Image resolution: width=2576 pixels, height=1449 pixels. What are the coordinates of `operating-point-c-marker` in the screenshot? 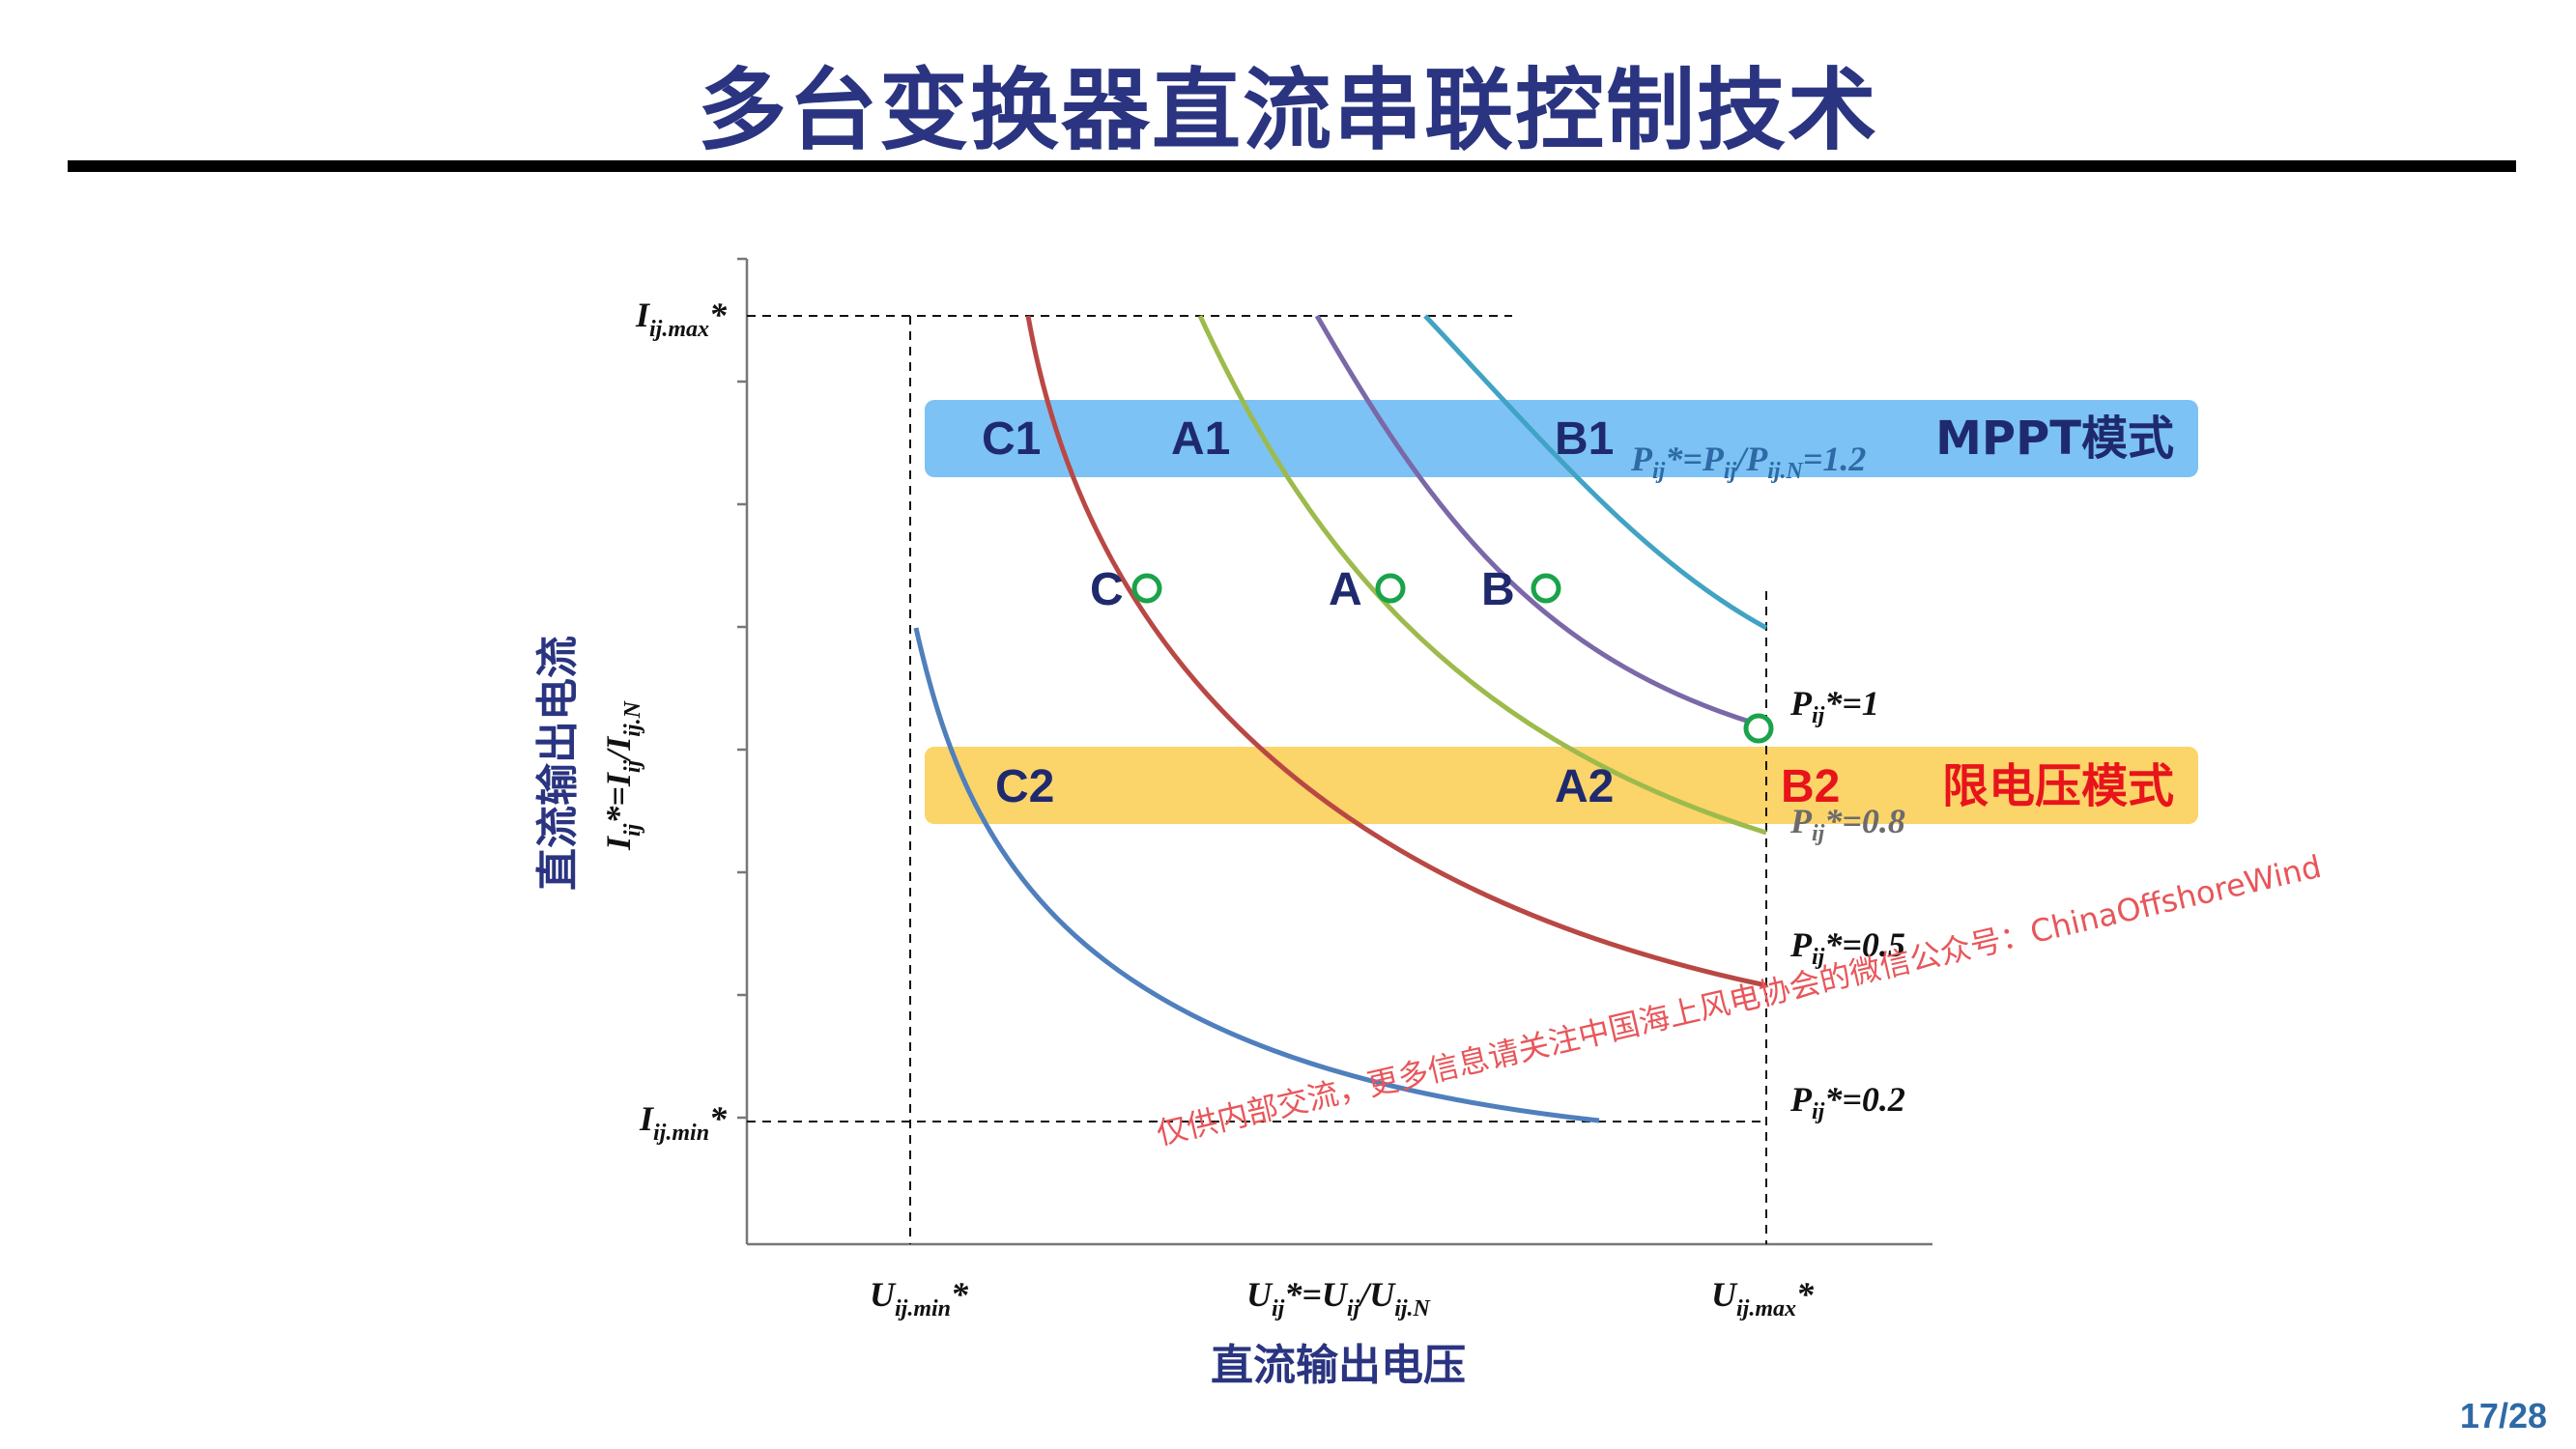 It's located at (1146, 588).